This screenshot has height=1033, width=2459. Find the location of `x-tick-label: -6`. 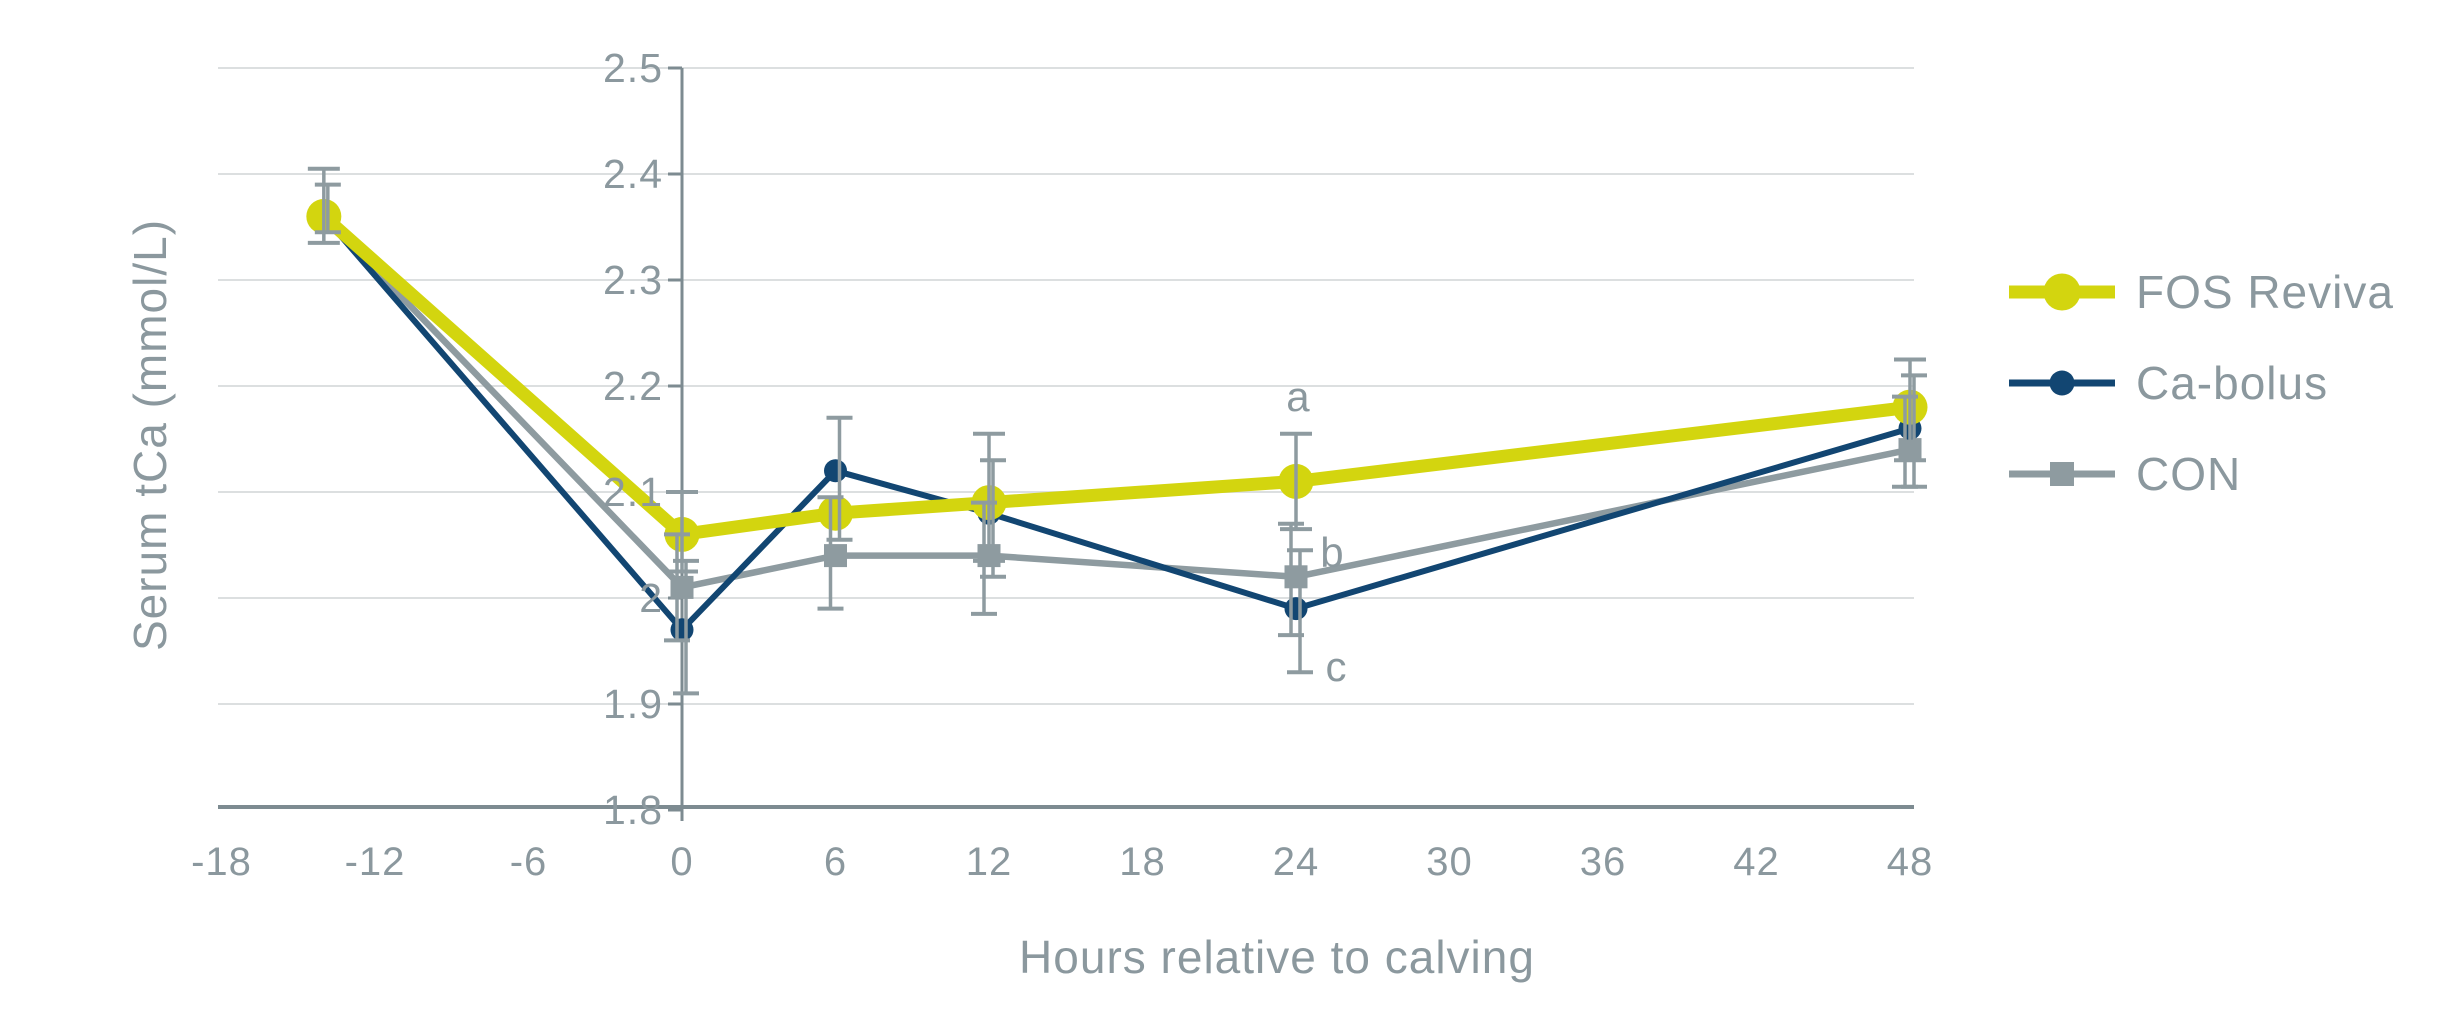

x-tick-label: -6 is located at coordinates (528, 862).